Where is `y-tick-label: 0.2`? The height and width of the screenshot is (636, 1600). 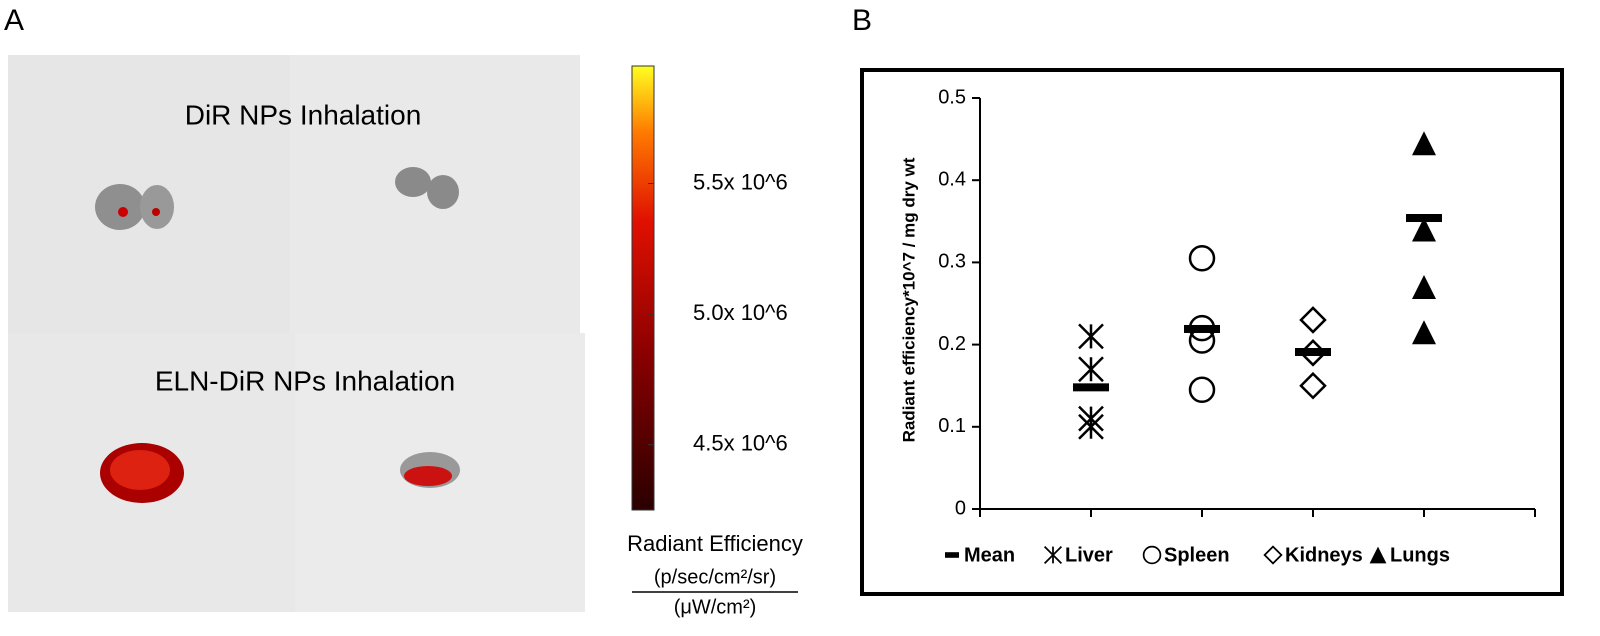 y-tick-label: 0.2 is located at coordinates (952, 344).